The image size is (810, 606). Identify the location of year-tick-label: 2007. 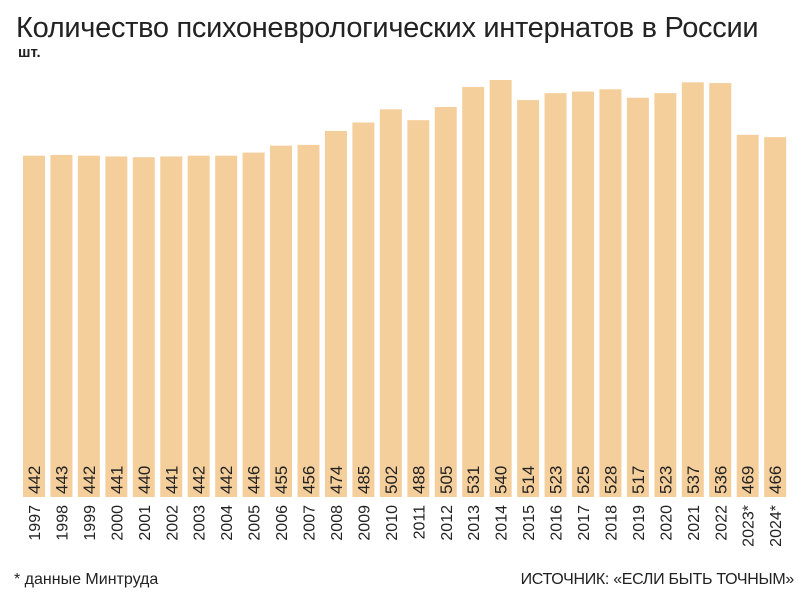
(310, 523).